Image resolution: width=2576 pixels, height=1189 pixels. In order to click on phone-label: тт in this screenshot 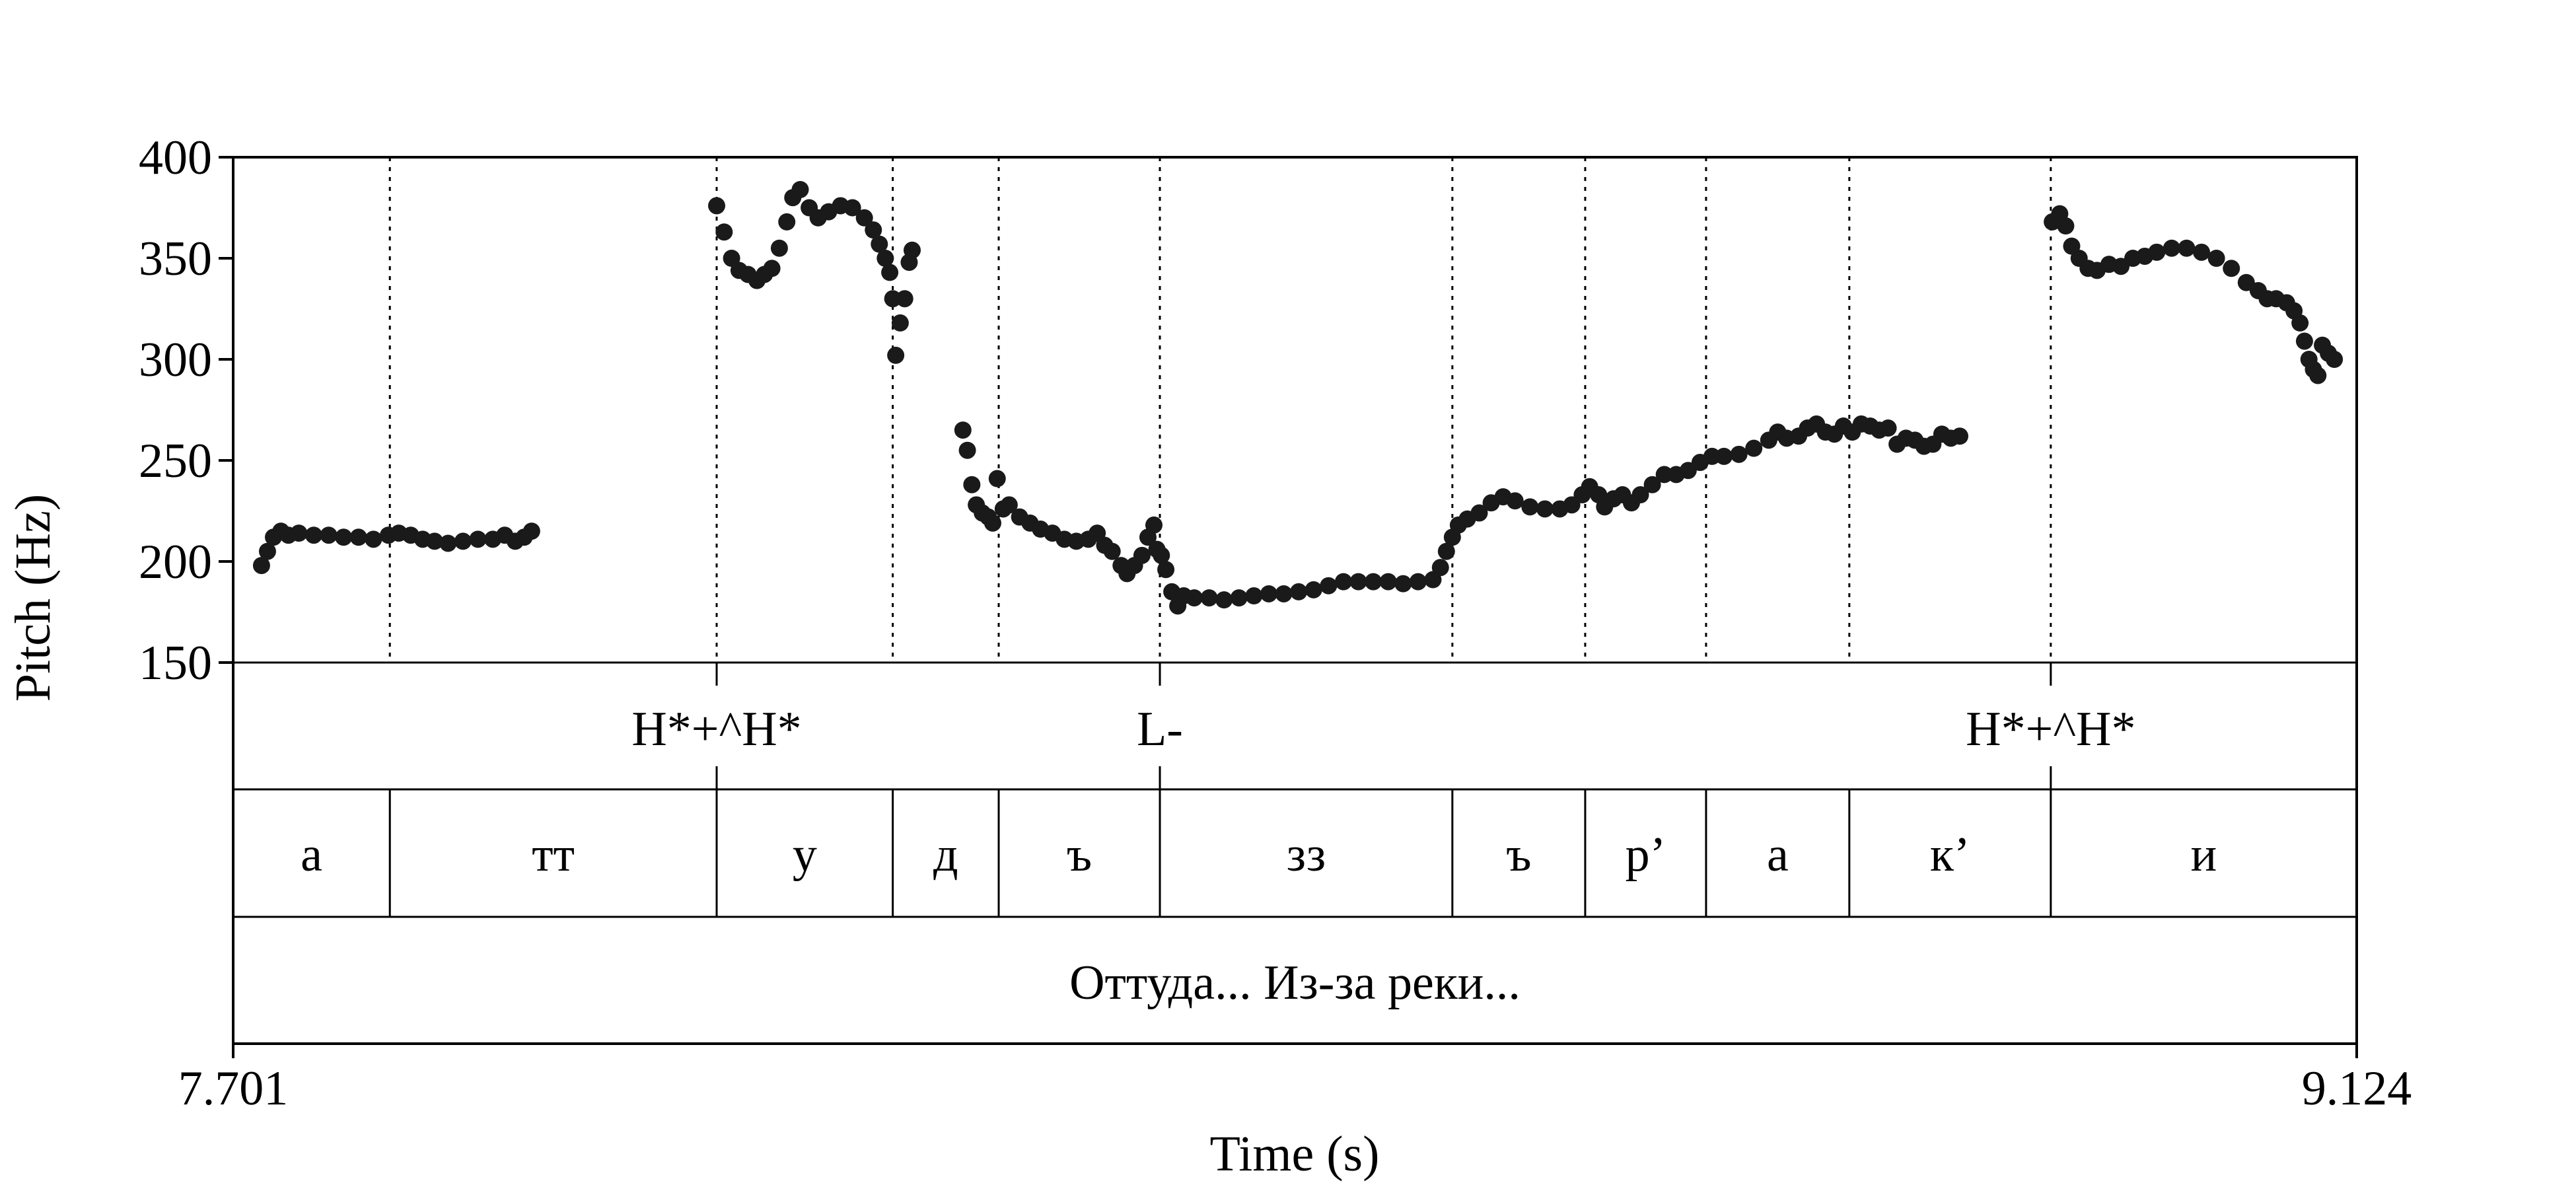, I will do `click(553, 855)`.